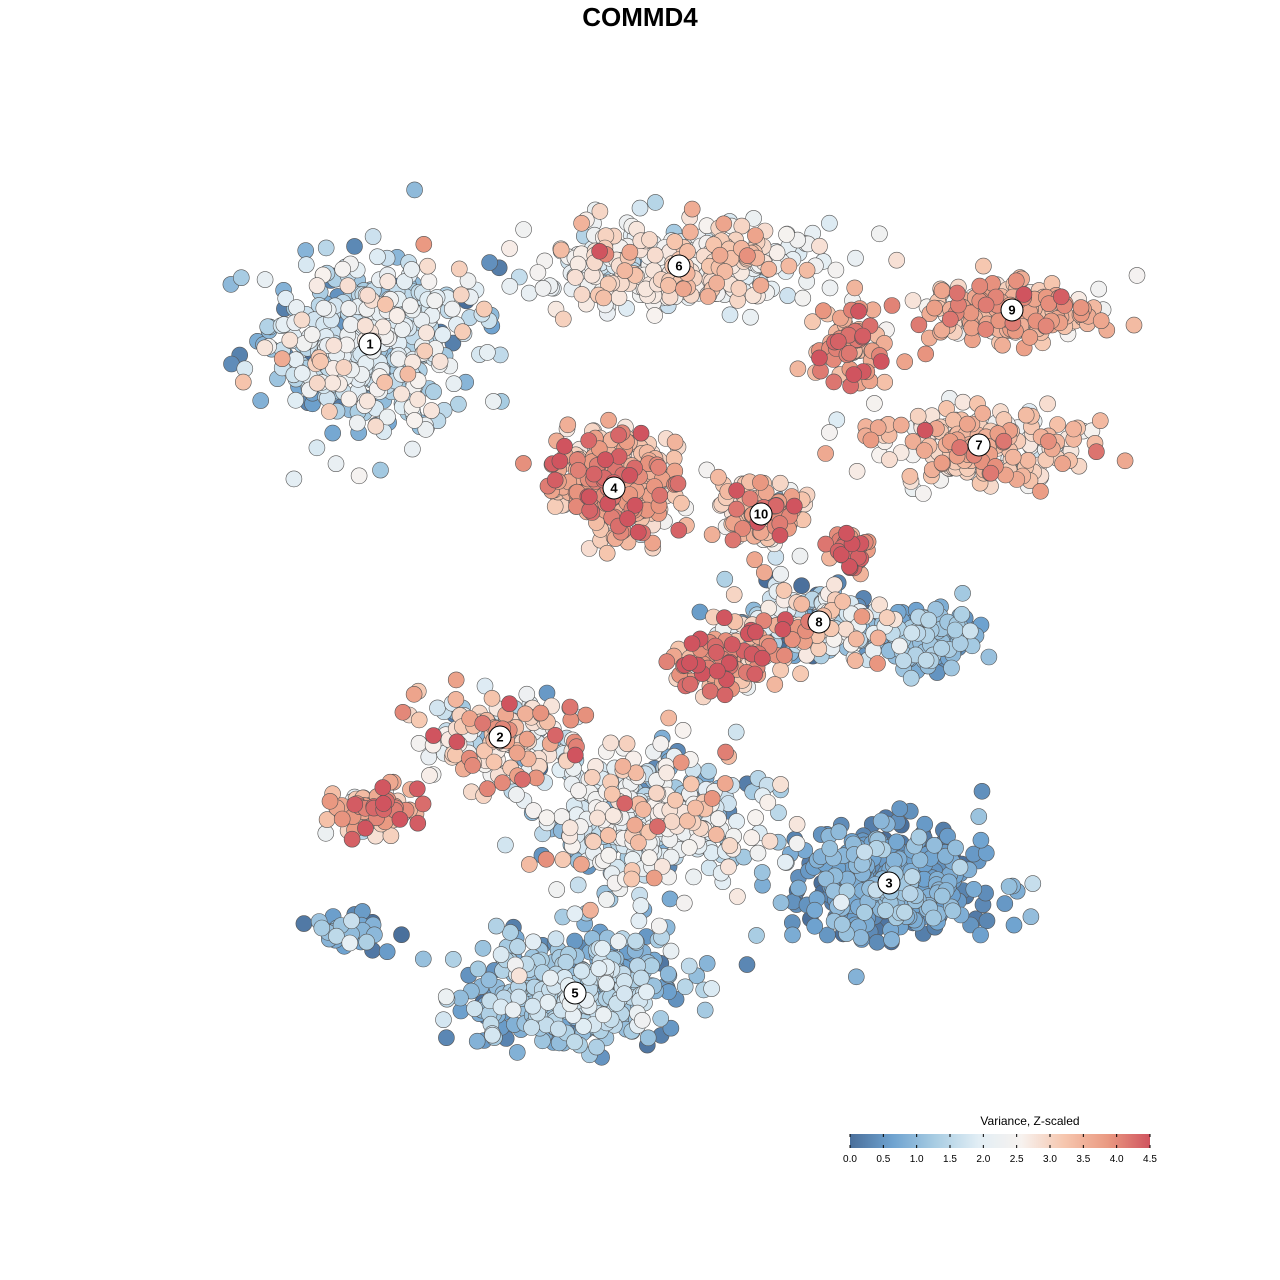 This screenshot has height=1280, width=1280. Describe the element at coordinates (1000, 1141) in the screenshot. I see `colorbar-gradient` at that location.